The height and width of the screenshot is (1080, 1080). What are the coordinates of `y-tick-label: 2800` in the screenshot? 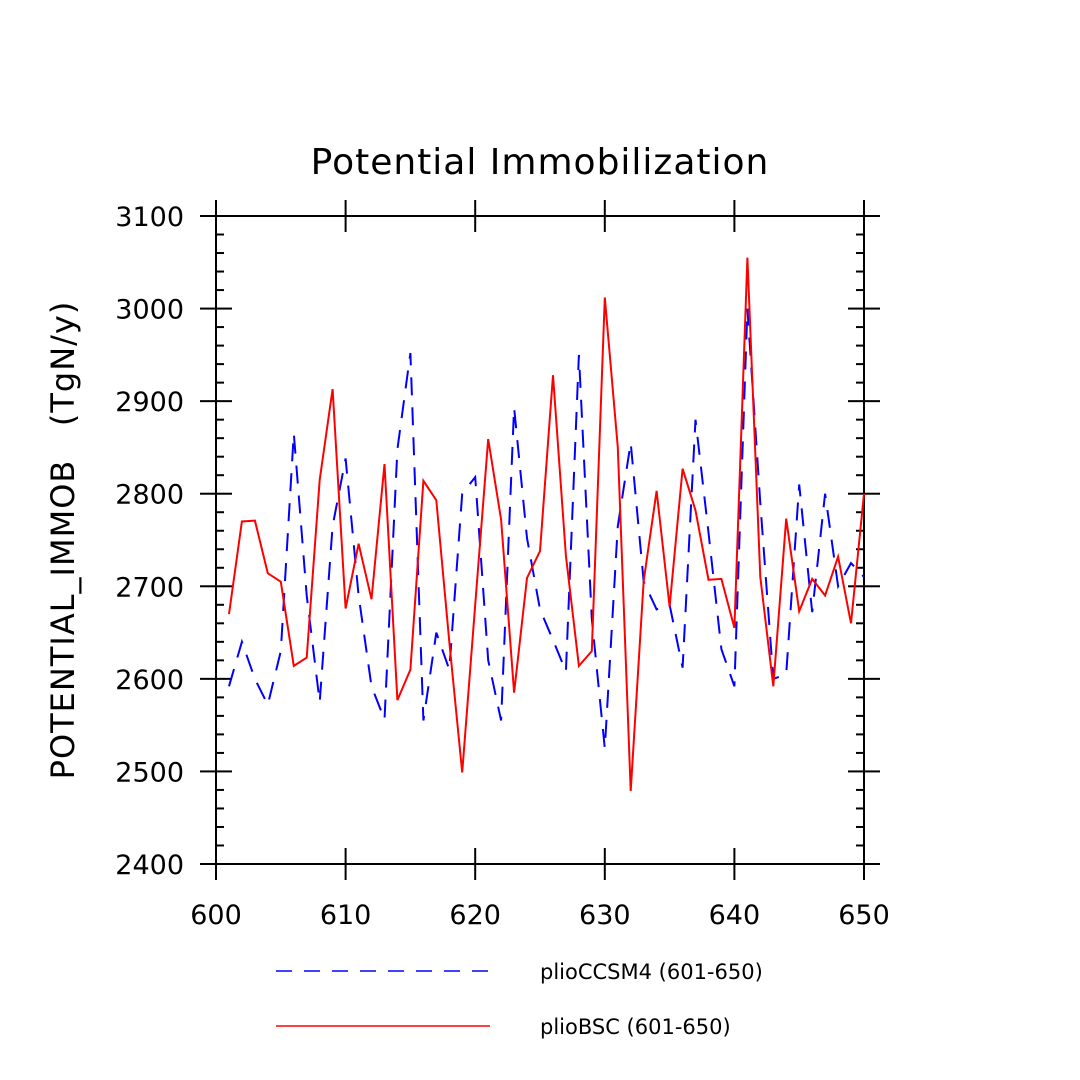 It's located at (149, 495).